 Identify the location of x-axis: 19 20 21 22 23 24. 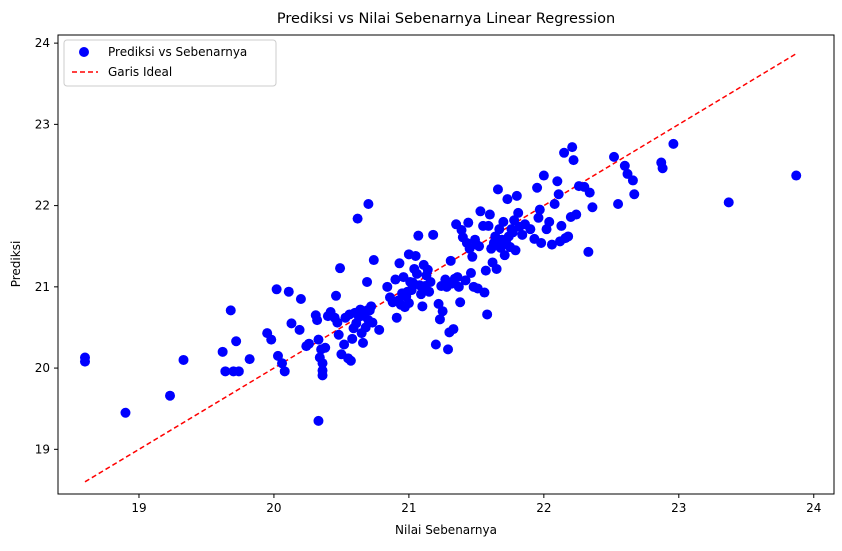
(476, 504).